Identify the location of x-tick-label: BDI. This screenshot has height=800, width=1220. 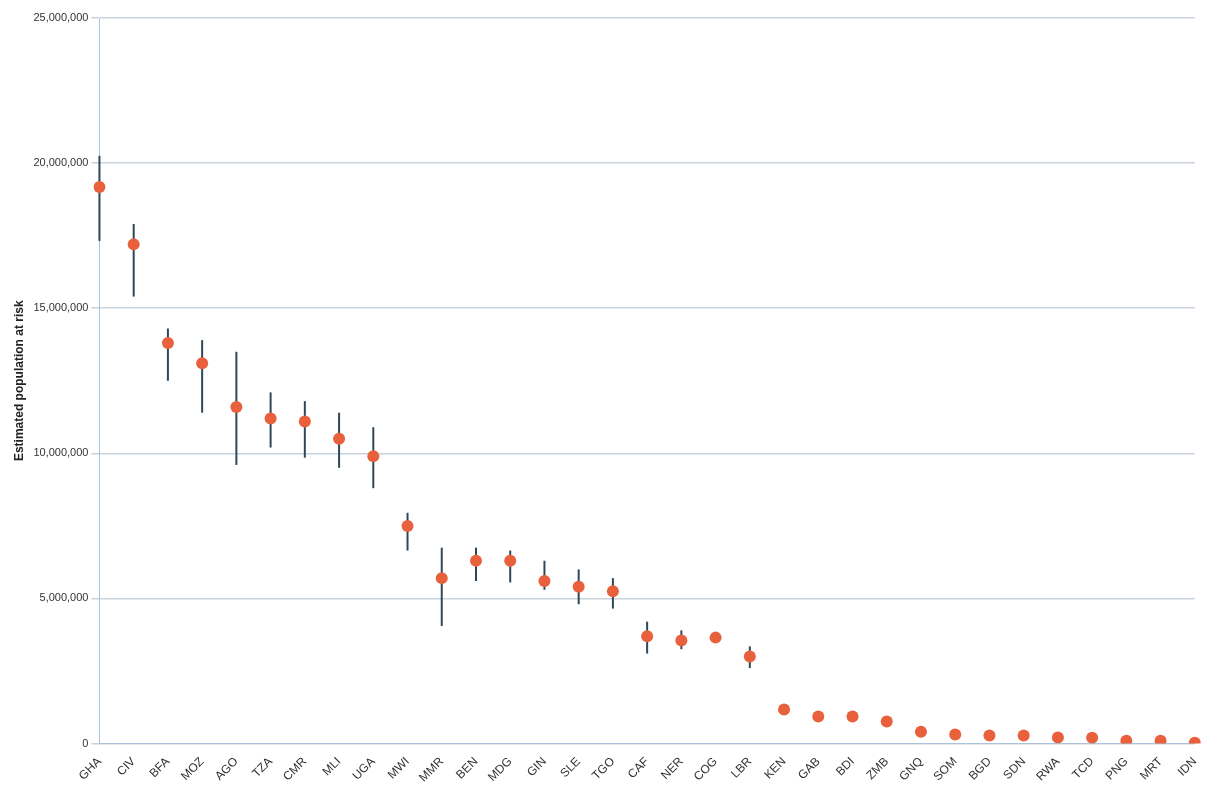
(844, 766).